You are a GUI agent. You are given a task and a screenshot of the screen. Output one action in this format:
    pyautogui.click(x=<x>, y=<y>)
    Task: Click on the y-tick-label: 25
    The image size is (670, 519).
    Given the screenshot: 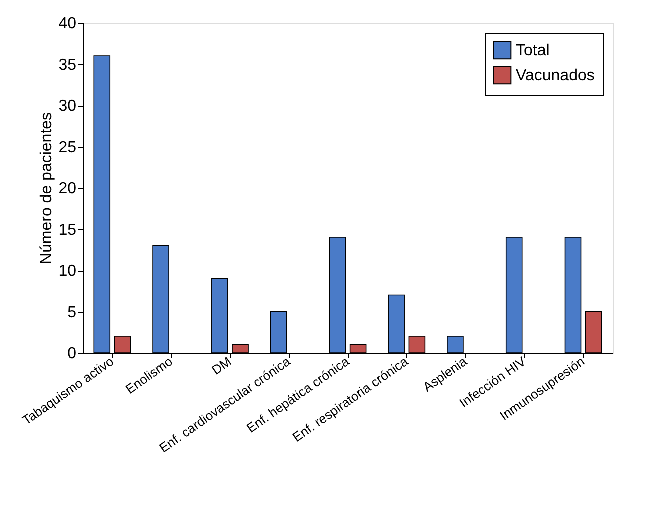 What is the action you would take?
    pyautogui.click(x=67, y=147)
    